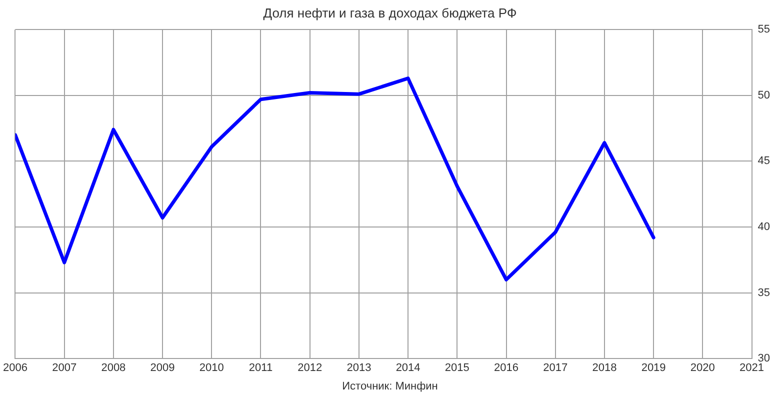  What do you see at coordinates (764, 227) in the screenshot?
I see `y-tick-label: 40` at bounding box center [764, 227].